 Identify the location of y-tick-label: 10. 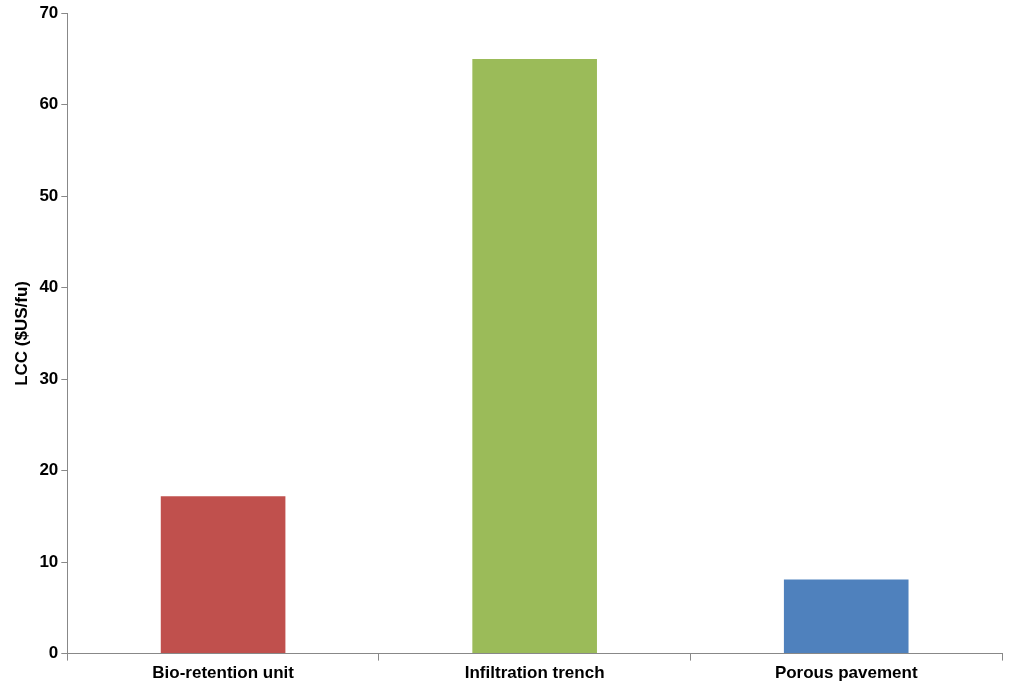
(49, 561).